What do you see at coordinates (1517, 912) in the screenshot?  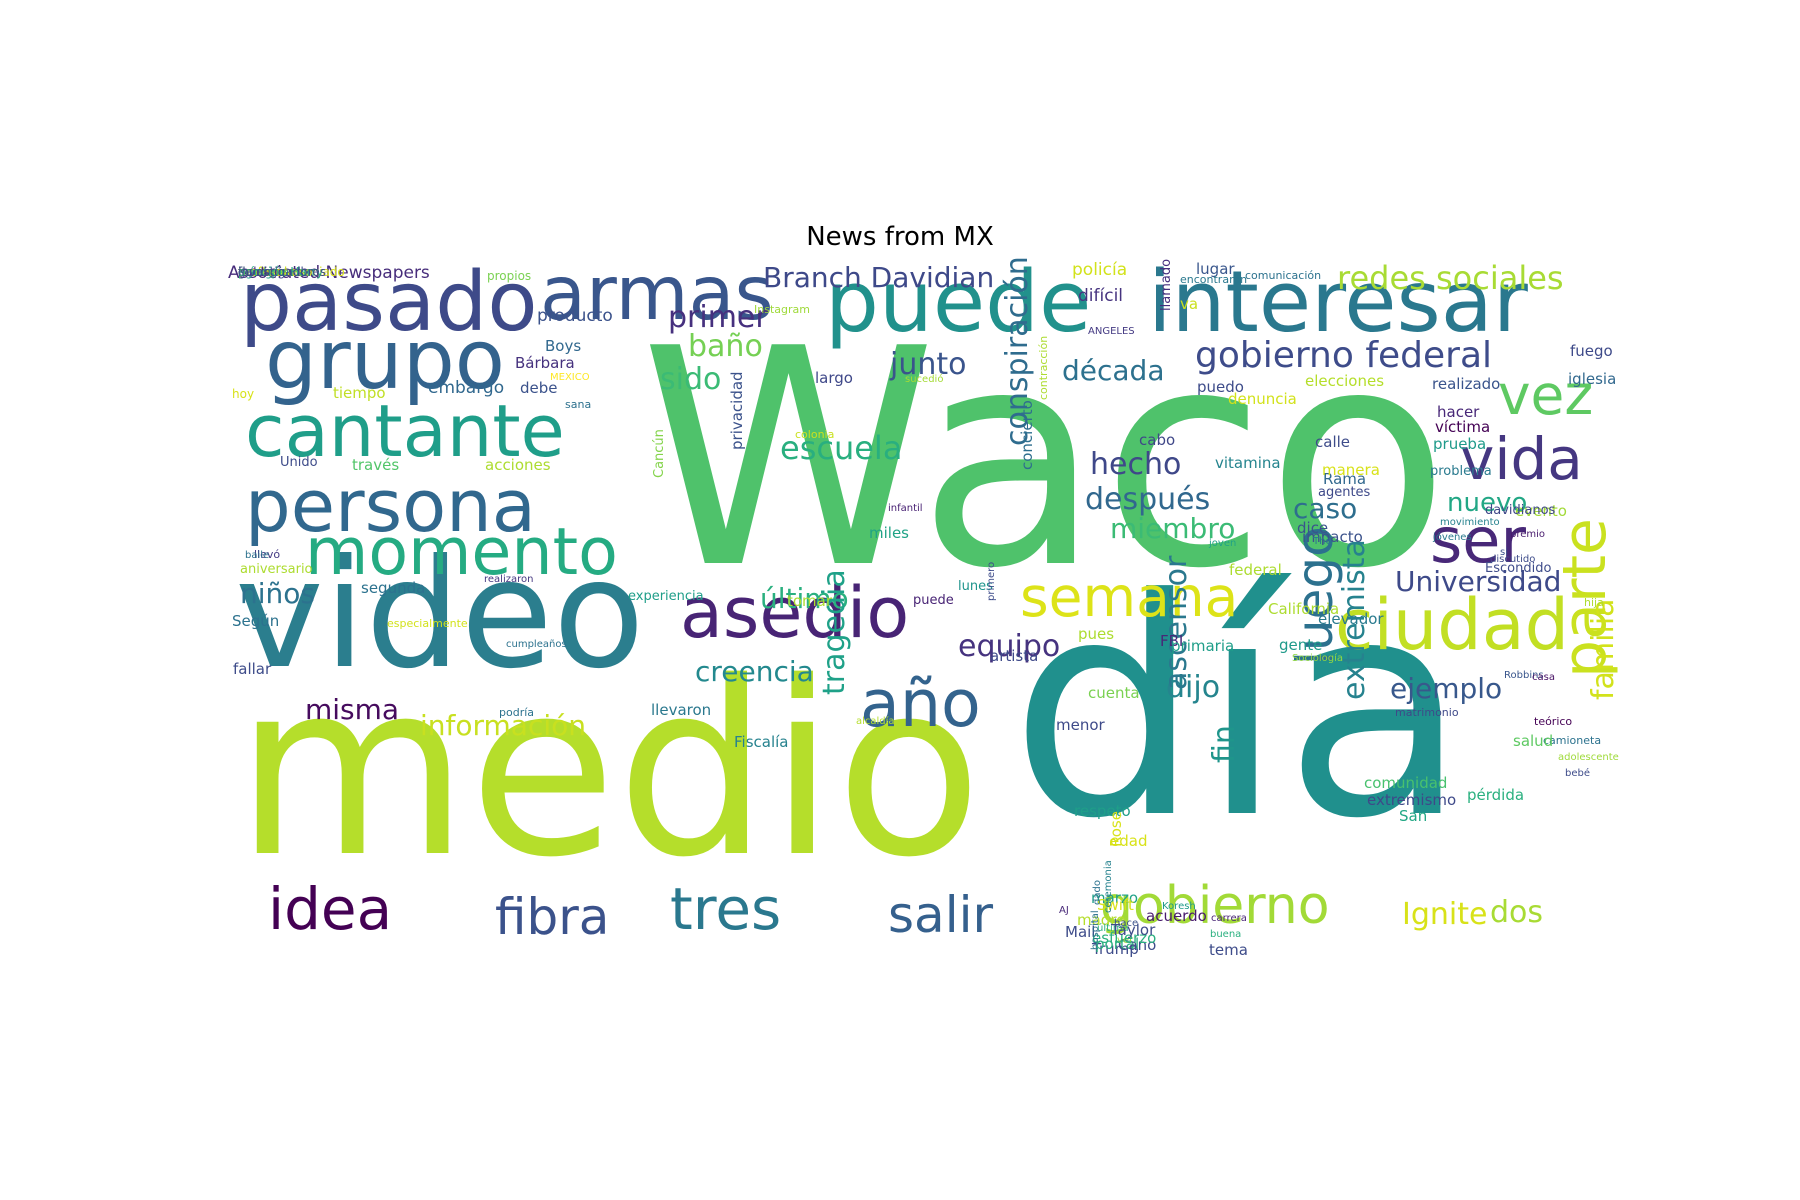 I see `word-dos: dos` at bounding box center [1517, 912].